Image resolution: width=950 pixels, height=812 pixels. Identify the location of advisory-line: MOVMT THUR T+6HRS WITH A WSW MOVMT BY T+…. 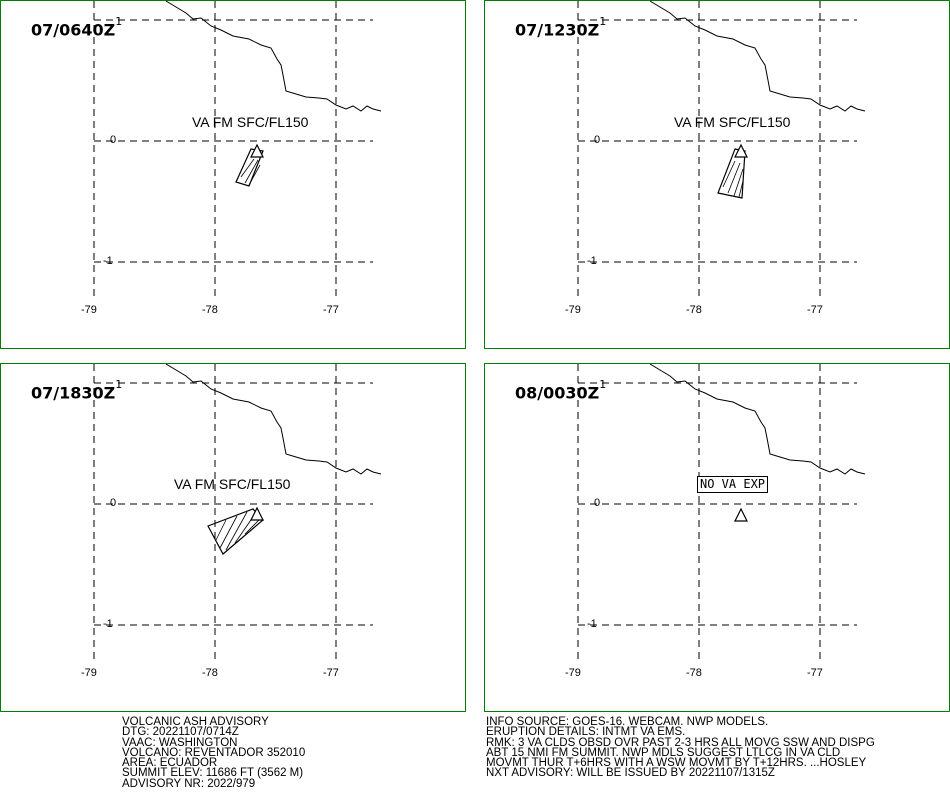
(676, 763).